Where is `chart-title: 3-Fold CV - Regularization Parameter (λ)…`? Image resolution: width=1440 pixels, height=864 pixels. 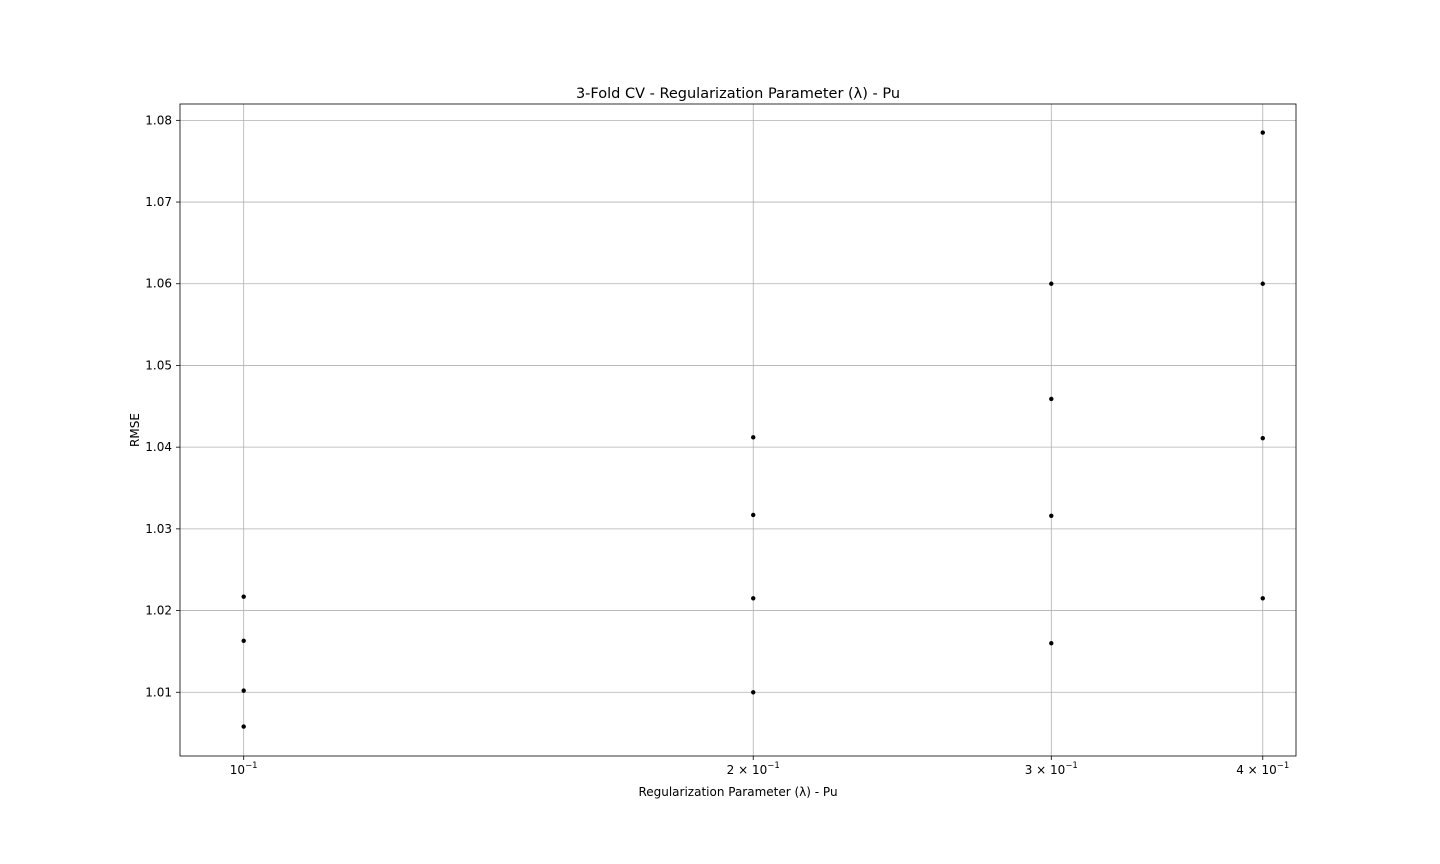
chart-title: 3-Fold CV - Regularization Parameter (λ)… is located at coordinates (738, 94).